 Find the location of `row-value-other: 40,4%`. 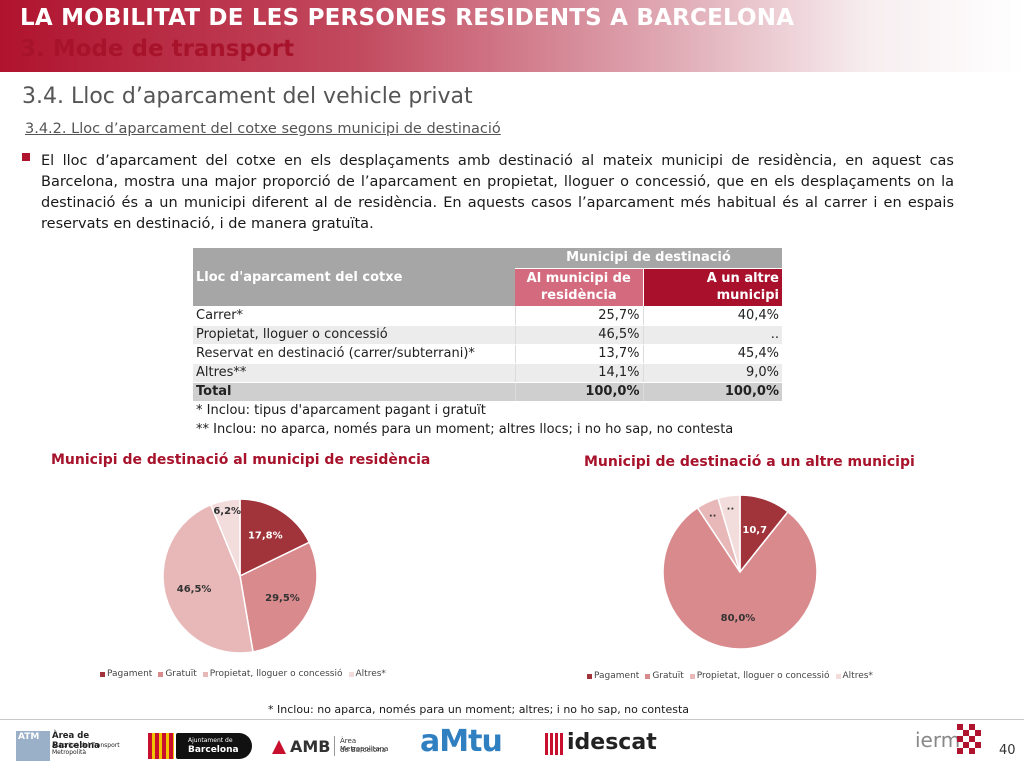

row-value-other: 40,4% is located at coordinates (712, 316).